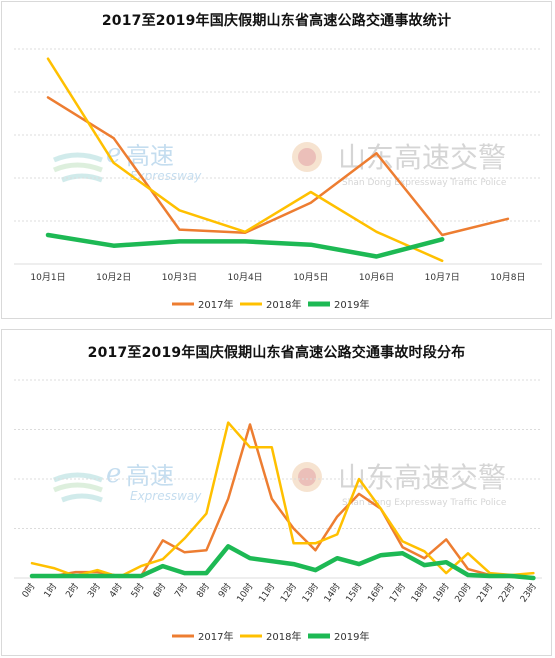 The image size is (555, 658). Describe the element at coordinates (47, 277) in the screenshot. I see `x-tick-label: 10月1日` at that location.